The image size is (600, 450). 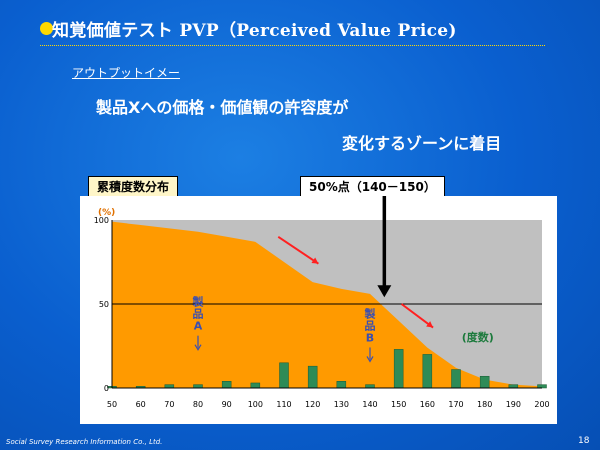 What do you see at coordinates (398, 404) in the screenshot?
I see `x-tick-label: 150` at bounding box center [398, 404].